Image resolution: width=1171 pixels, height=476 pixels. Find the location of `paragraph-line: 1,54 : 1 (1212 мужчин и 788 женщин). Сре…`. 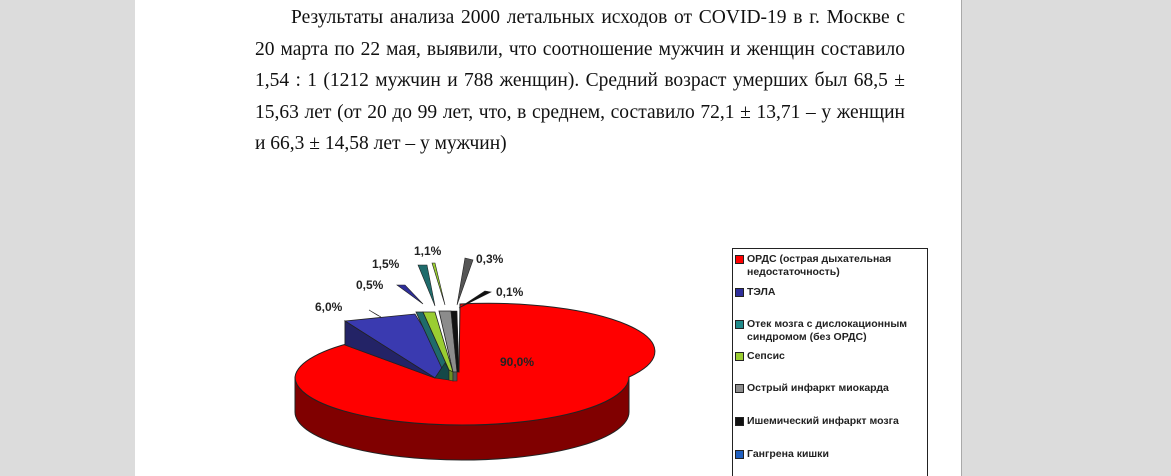

paragraph-line: 1,54 : 1 (1212 мужчин и 788 женщин). Сре… is located at coordinates (580, 81).